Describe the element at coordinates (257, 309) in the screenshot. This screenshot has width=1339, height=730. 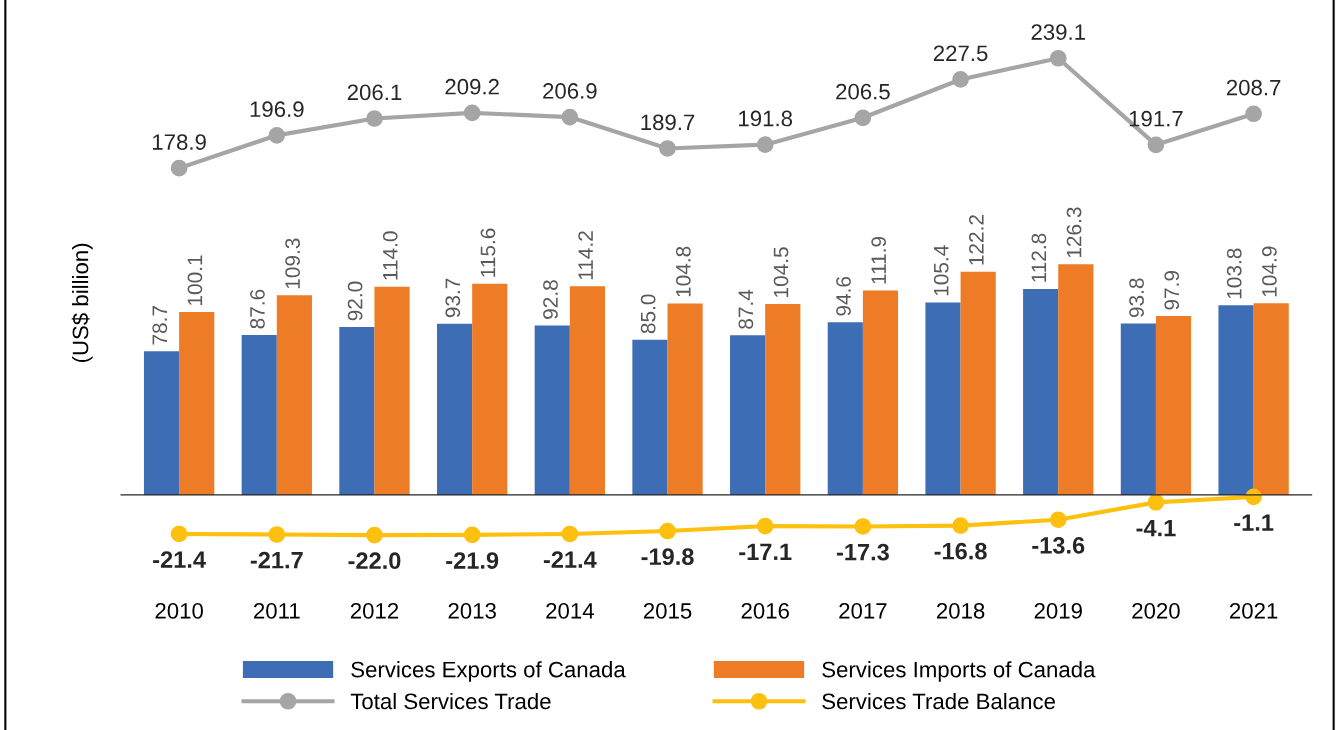
I see `data-label: 87.6` at that location.